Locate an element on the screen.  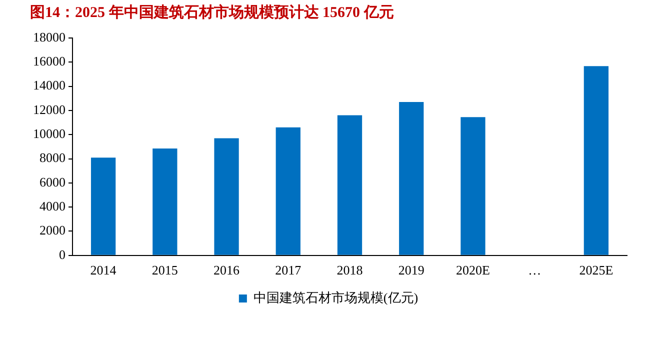
x-tick-label: 2020E is located at coordinates (473, 270).